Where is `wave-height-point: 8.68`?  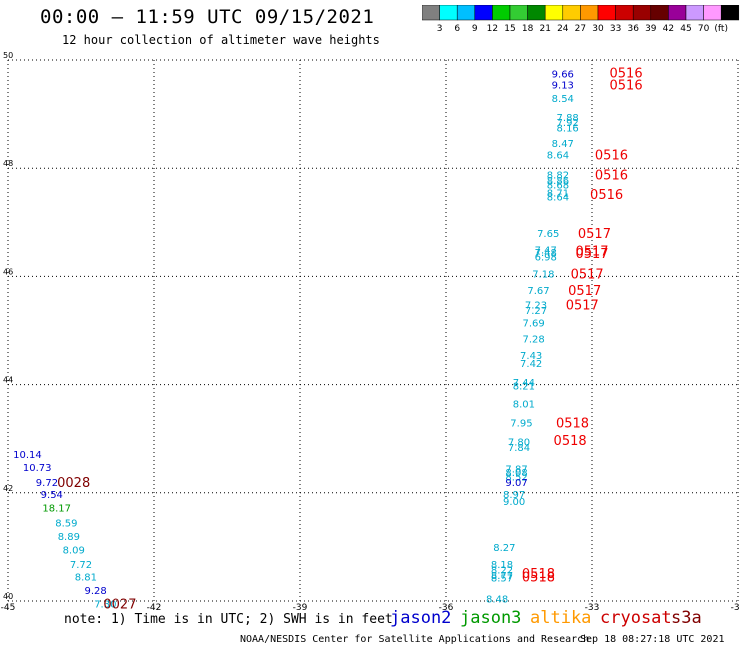 wave-height-point: 8.68 is located at coordinates (558, 185).